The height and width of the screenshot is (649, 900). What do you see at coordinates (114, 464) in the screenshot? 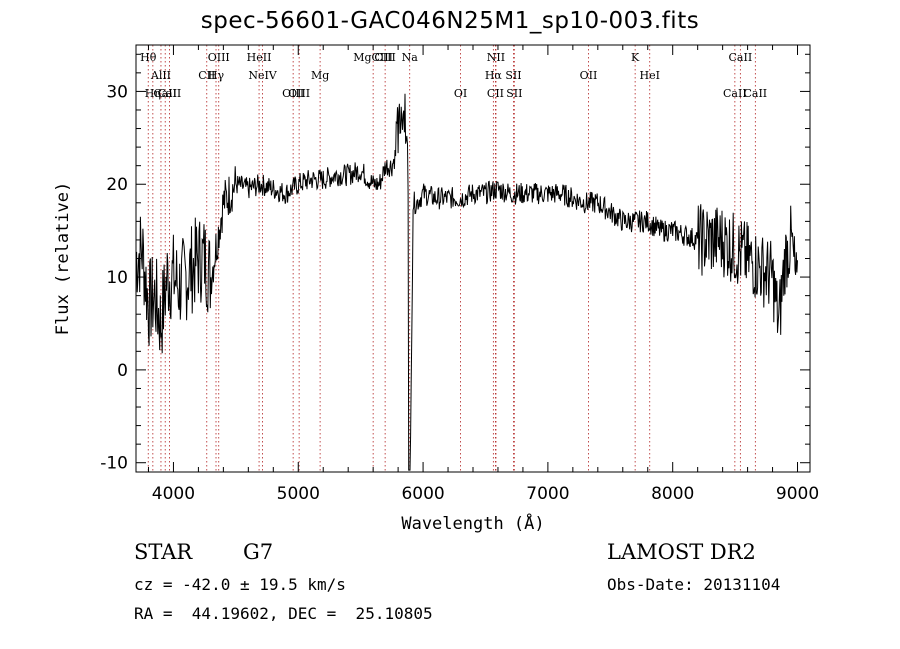
I see `y-tick-label: -10` at bounding box center [114, 464].